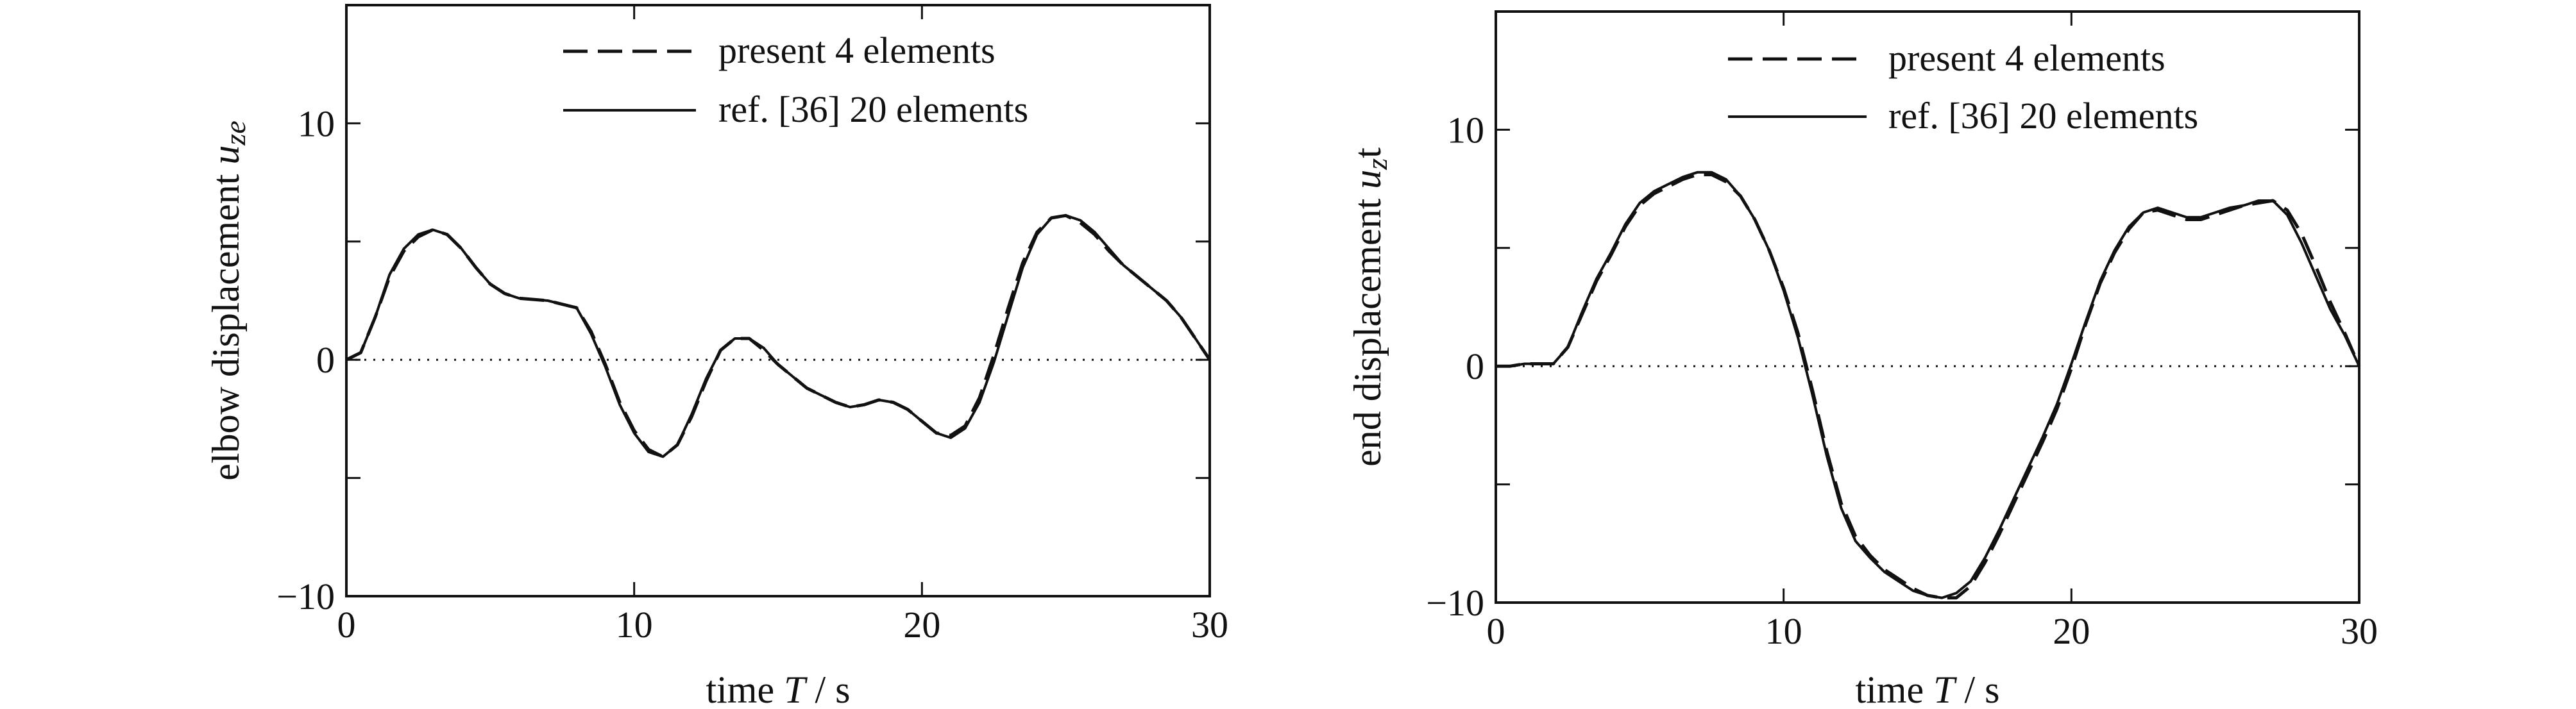  I want to click on y-axis-label: end displacement uzt, so click(1369, 307).